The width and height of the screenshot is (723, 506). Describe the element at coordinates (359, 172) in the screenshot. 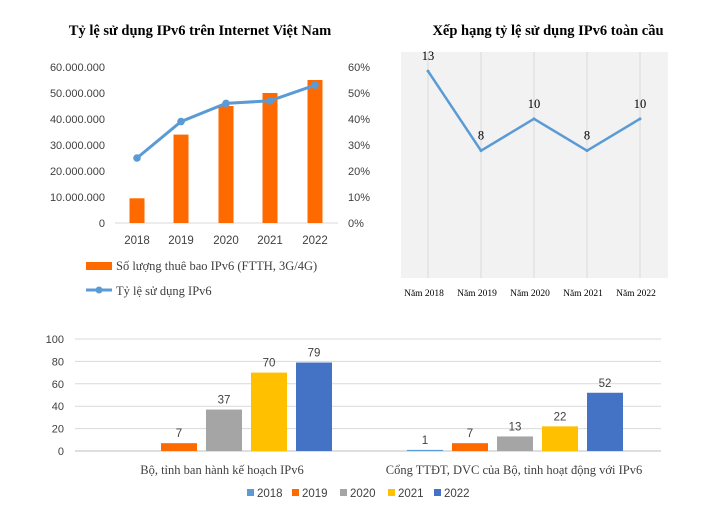

I see `chart1-y2-tick: 20%` at that location.